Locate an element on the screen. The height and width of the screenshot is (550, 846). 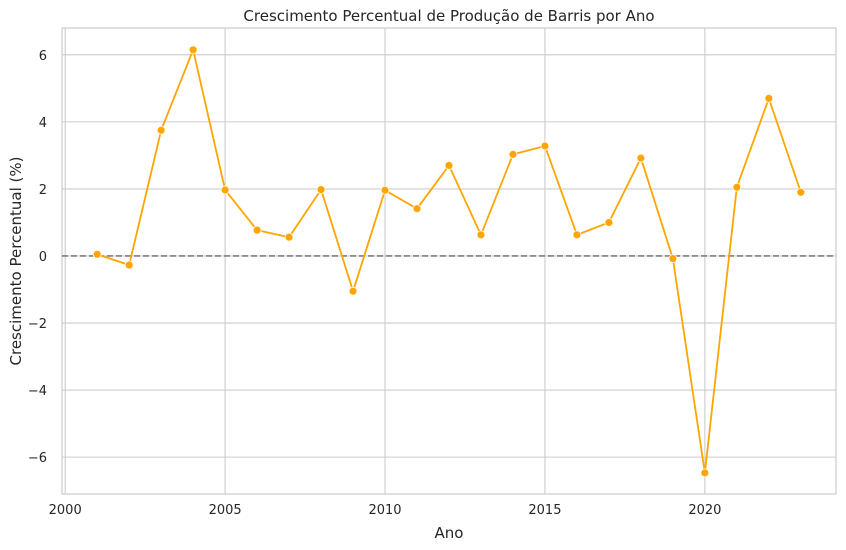
x-tick-label: 2005 is located at coordinates (225, 510).